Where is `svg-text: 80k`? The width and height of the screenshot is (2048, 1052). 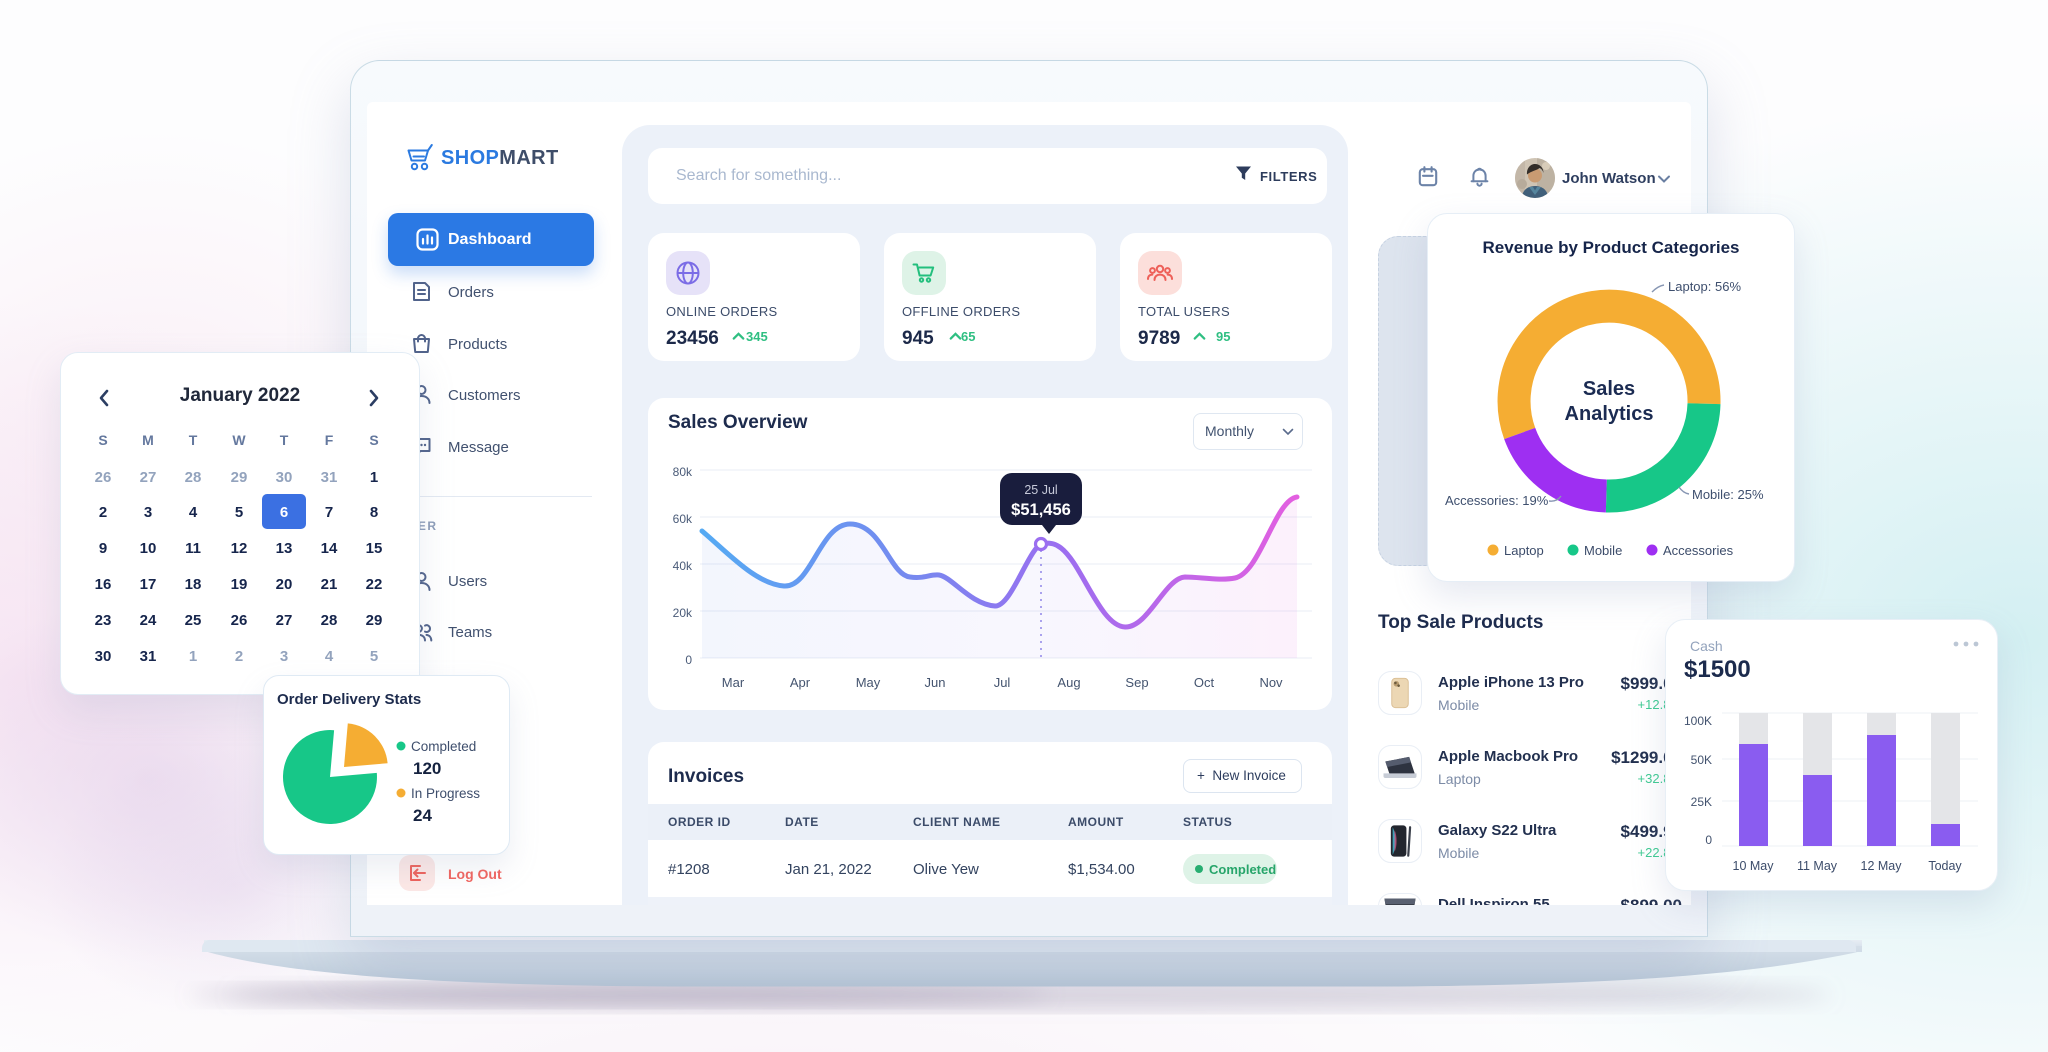
svg-text: 80k is located at coordinates (683, 472).